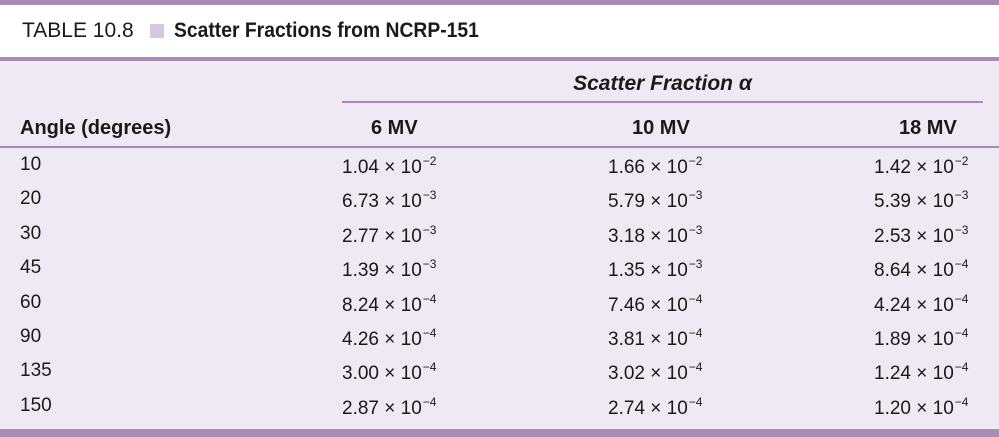 Image resolution: width=999 pixels, height=437 pixels. I want to click on cell-10mv: 3.81 × 10⁻⁴, so click(655, 338).